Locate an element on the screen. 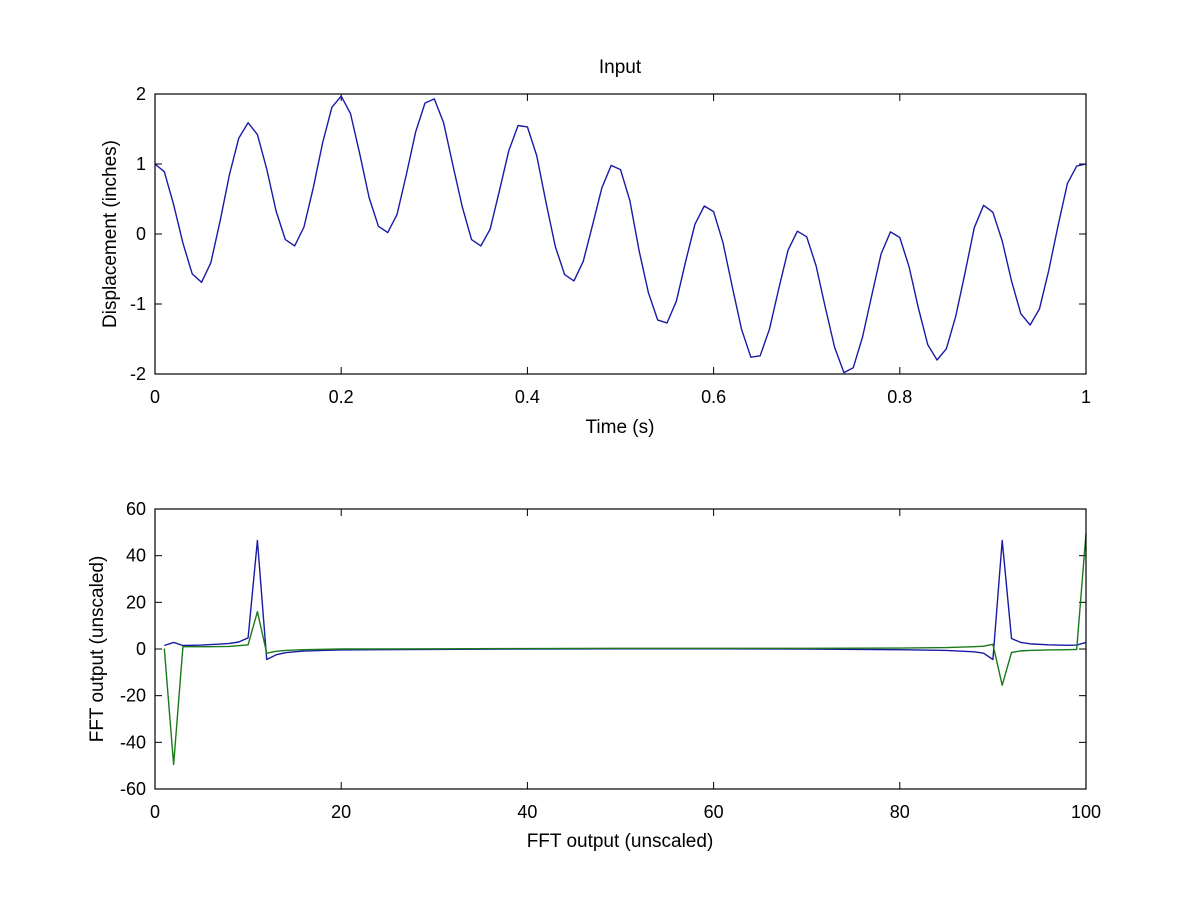 The image size is (1200, 900). x-tick-label: 1 is located at coordinates (1086, 397).